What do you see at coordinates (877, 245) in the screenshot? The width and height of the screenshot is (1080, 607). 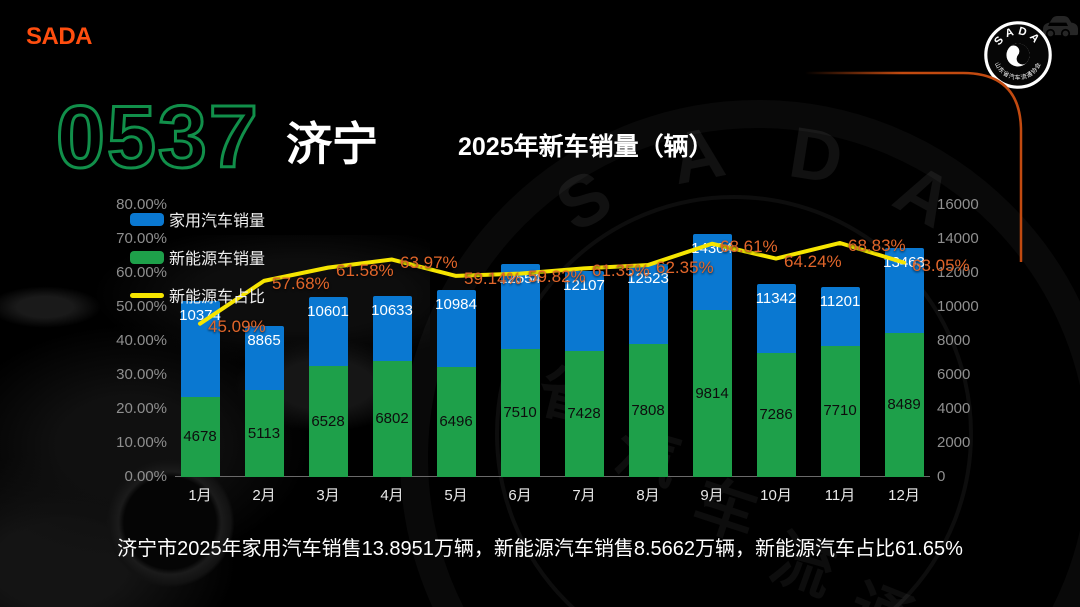 I see `pct-label: 68.83%` at bounding box center [877, 245].